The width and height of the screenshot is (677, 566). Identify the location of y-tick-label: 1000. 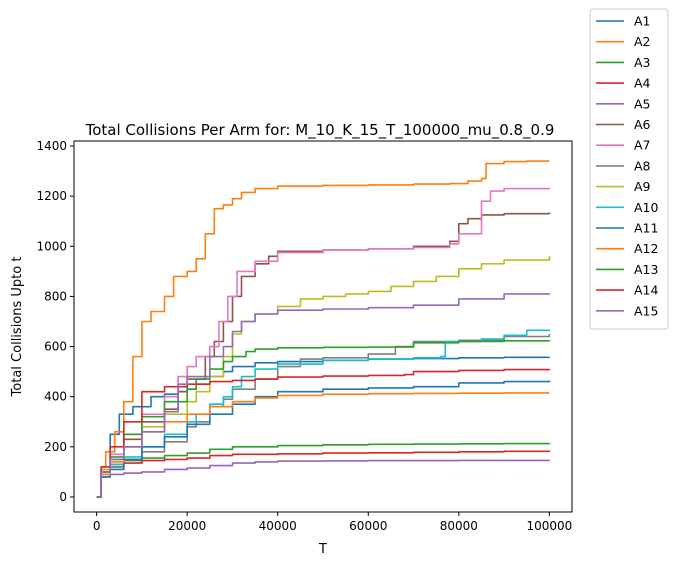
(51, 246).